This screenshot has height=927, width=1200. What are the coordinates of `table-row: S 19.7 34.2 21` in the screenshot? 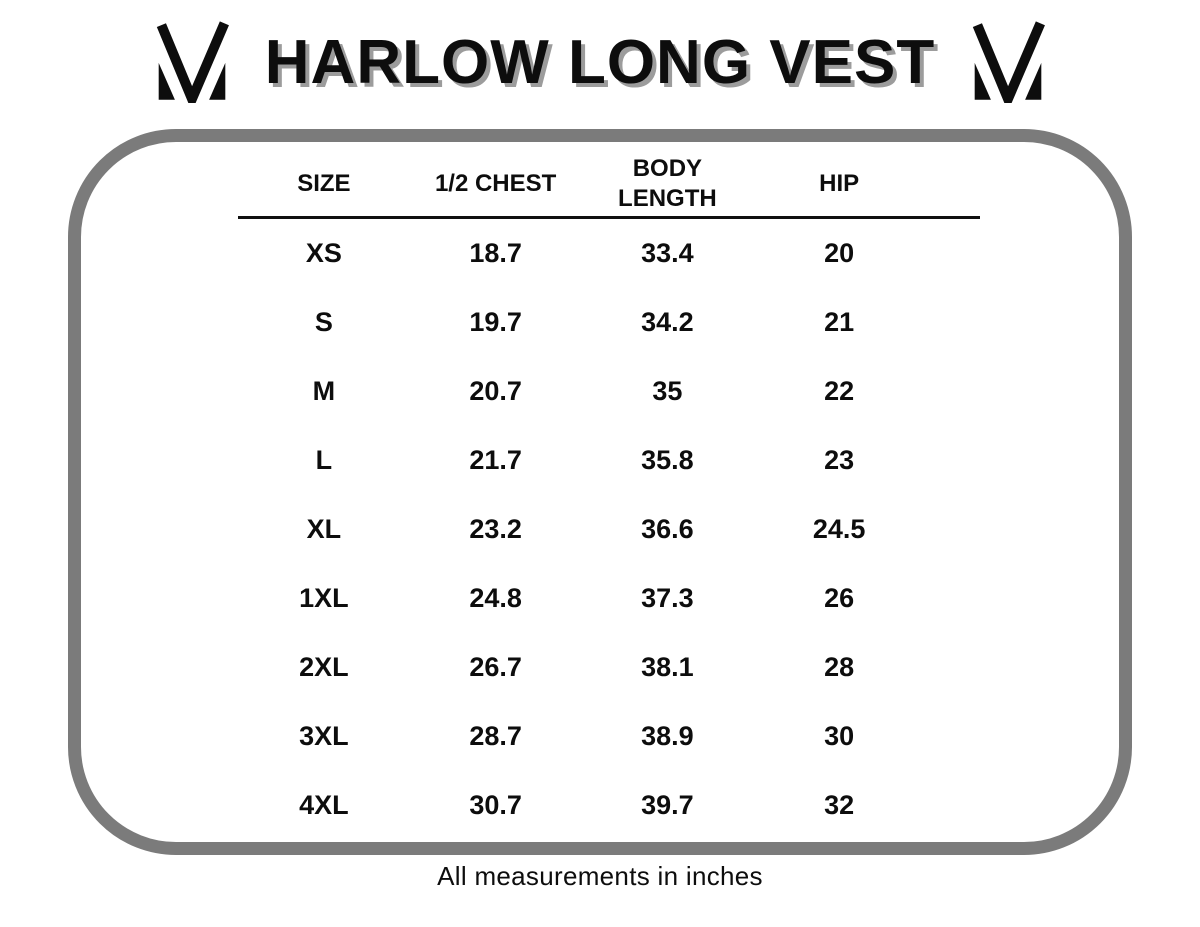 It's located at (609, 322).